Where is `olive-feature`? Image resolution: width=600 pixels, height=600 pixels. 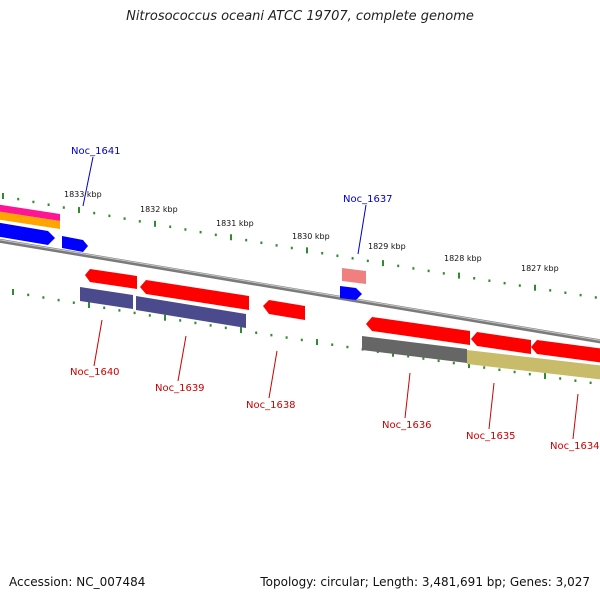
olive-feature is located at coordinates (533, 365).